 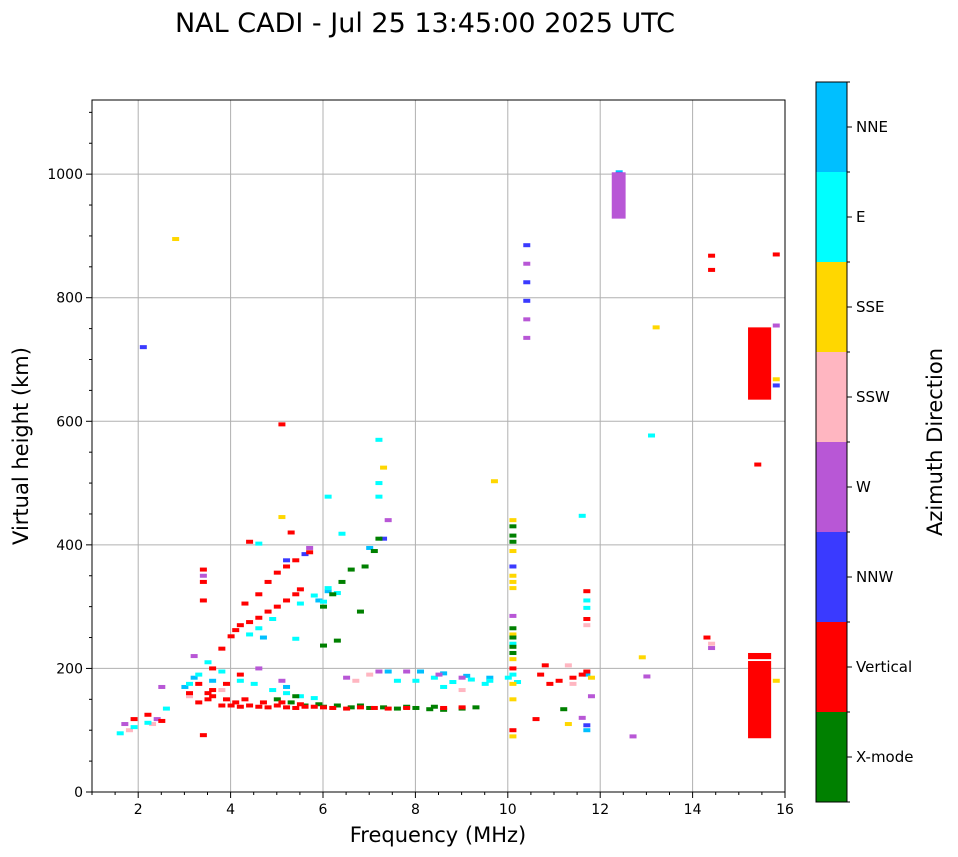 I want to click on echo-block-vertical, so click(x=760, y=363).